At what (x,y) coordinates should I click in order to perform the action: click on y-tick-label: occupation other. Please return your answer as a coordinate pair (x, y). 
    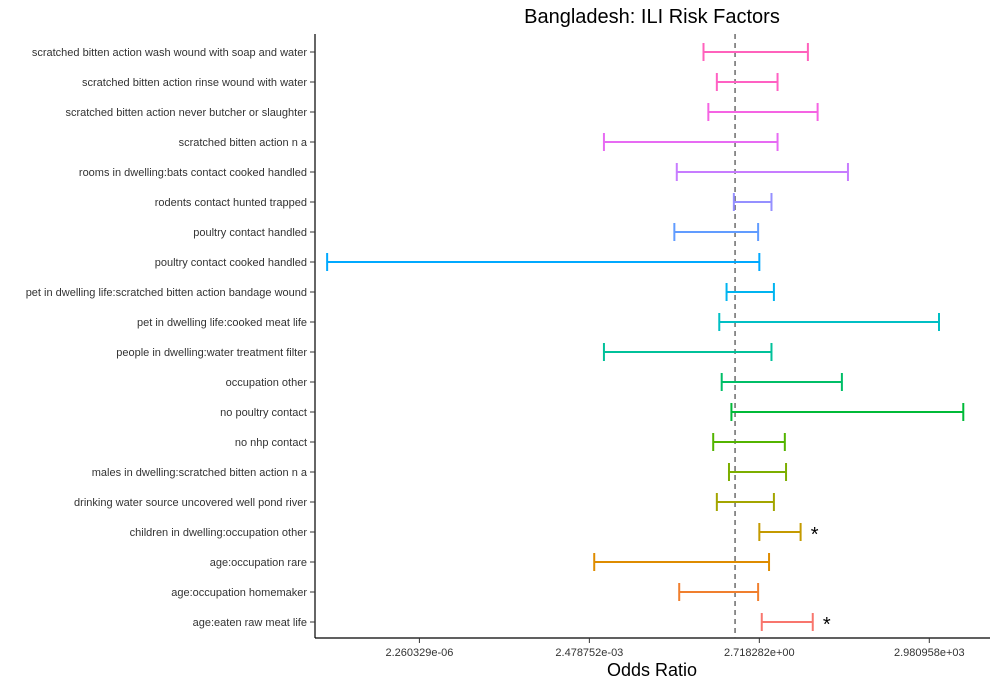
    Looking at the image, I should click on (267, 383).